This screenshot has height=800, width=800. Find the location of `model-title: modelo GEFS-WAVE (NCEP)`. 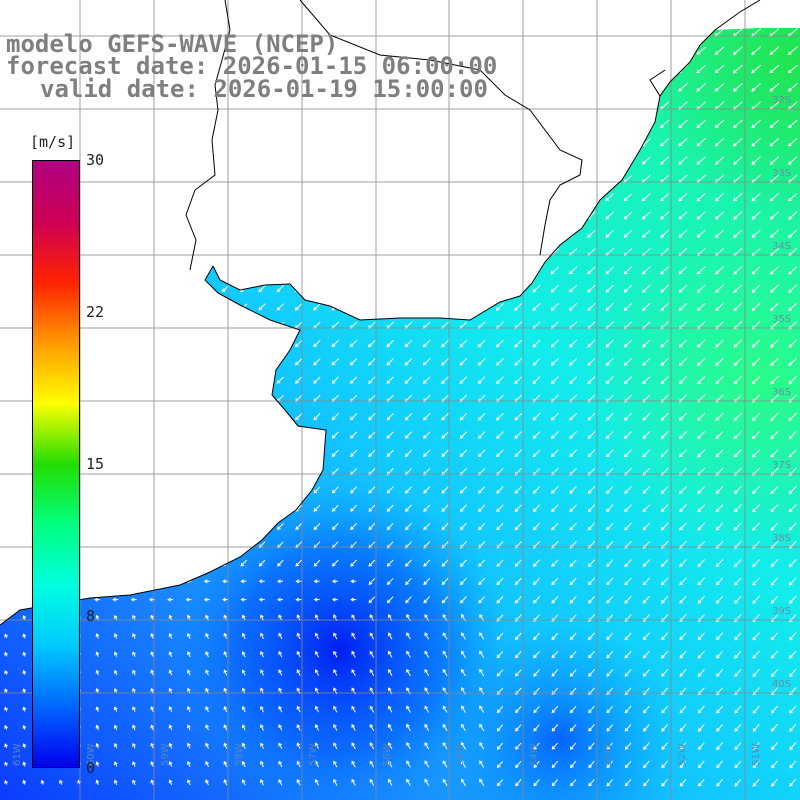

model-title: modelo GEFS-WAVE (NCEP) is located at coordinates (172, 44).